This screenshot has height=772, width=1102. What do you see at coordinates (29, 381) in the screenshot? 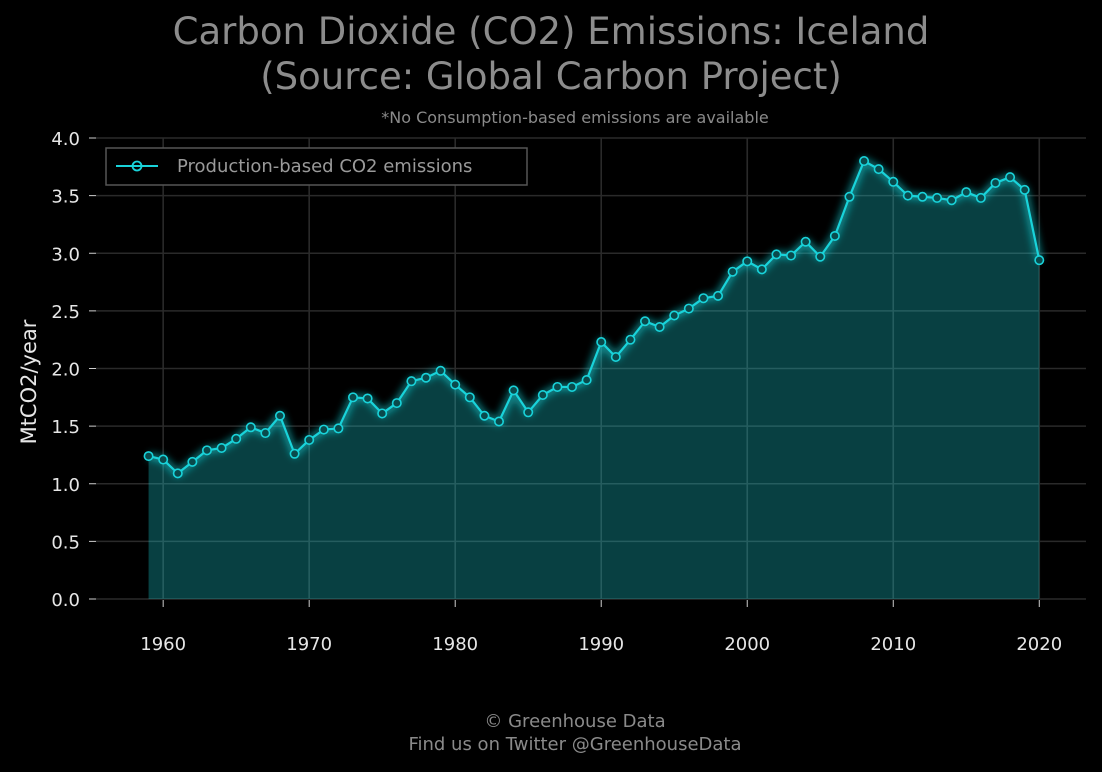
I see `y-axis-label: MtCO2/year` at bounding box center [29, 381].